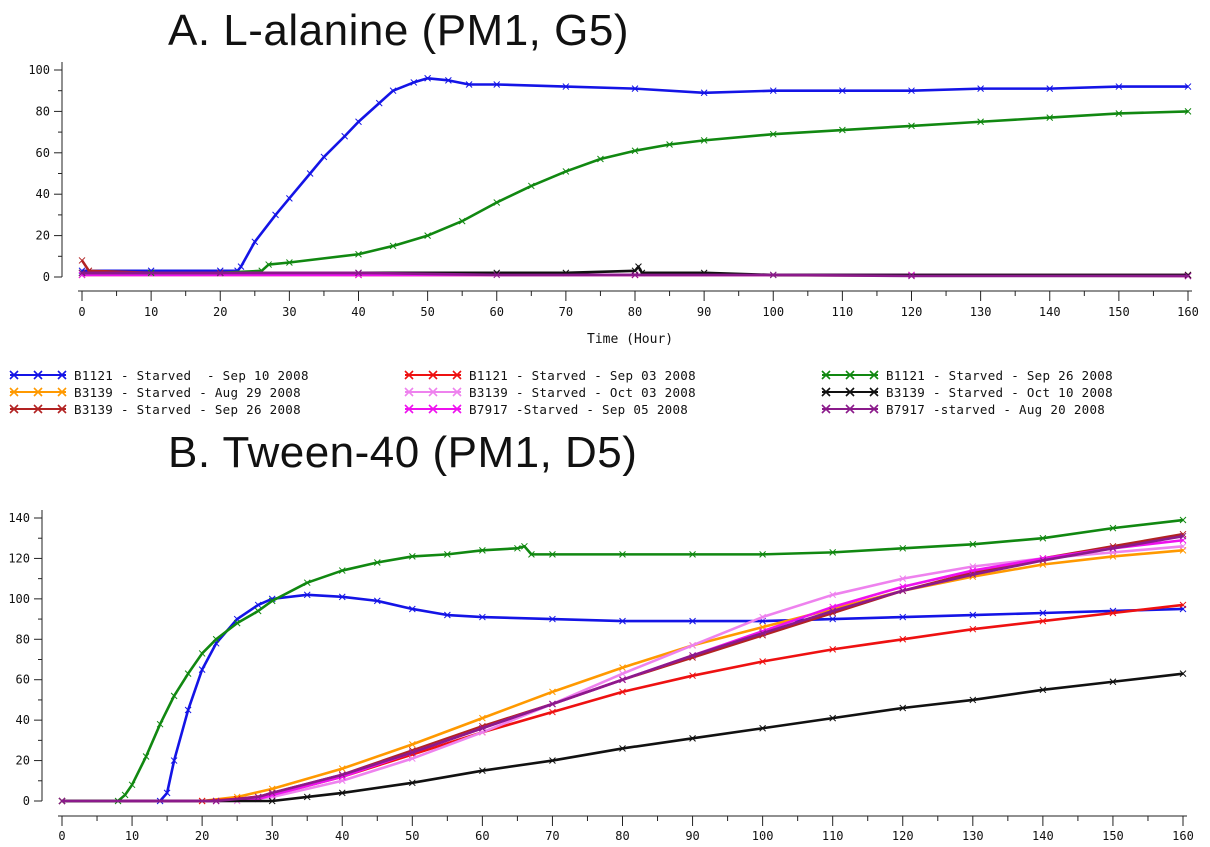  Describe the element at coordinates (191, 375) in the screenshot. I see `legend-label: B1121 - Starved - Sep 10 2008` at that location.